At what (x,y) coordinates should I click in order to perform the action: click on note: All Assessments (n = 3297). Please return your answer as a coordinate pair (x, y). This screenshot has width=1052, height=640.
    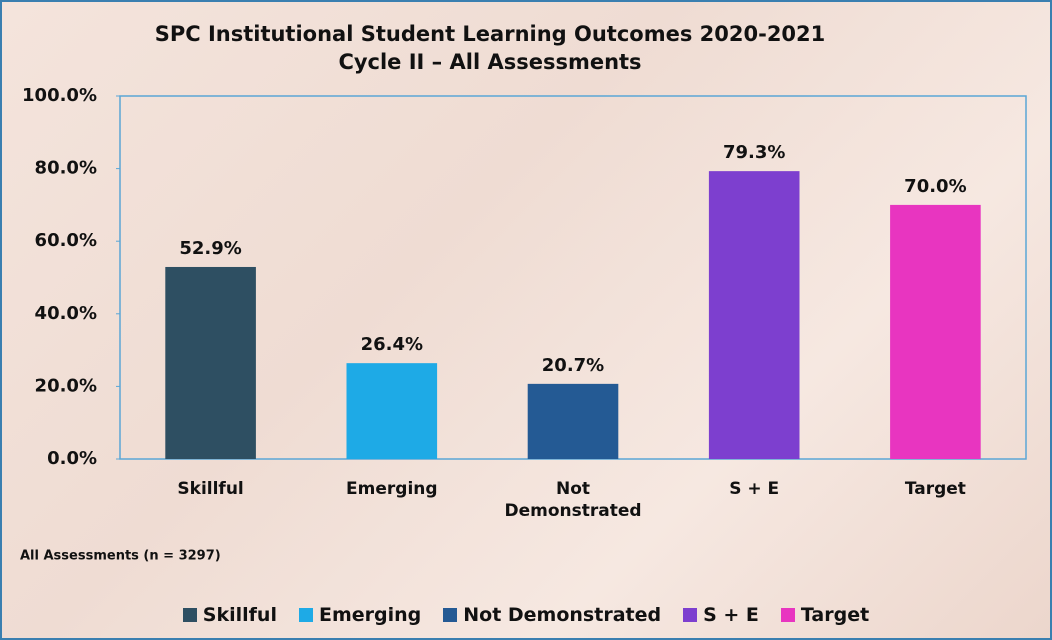
    Looking at the image, I should click on (120, 556).